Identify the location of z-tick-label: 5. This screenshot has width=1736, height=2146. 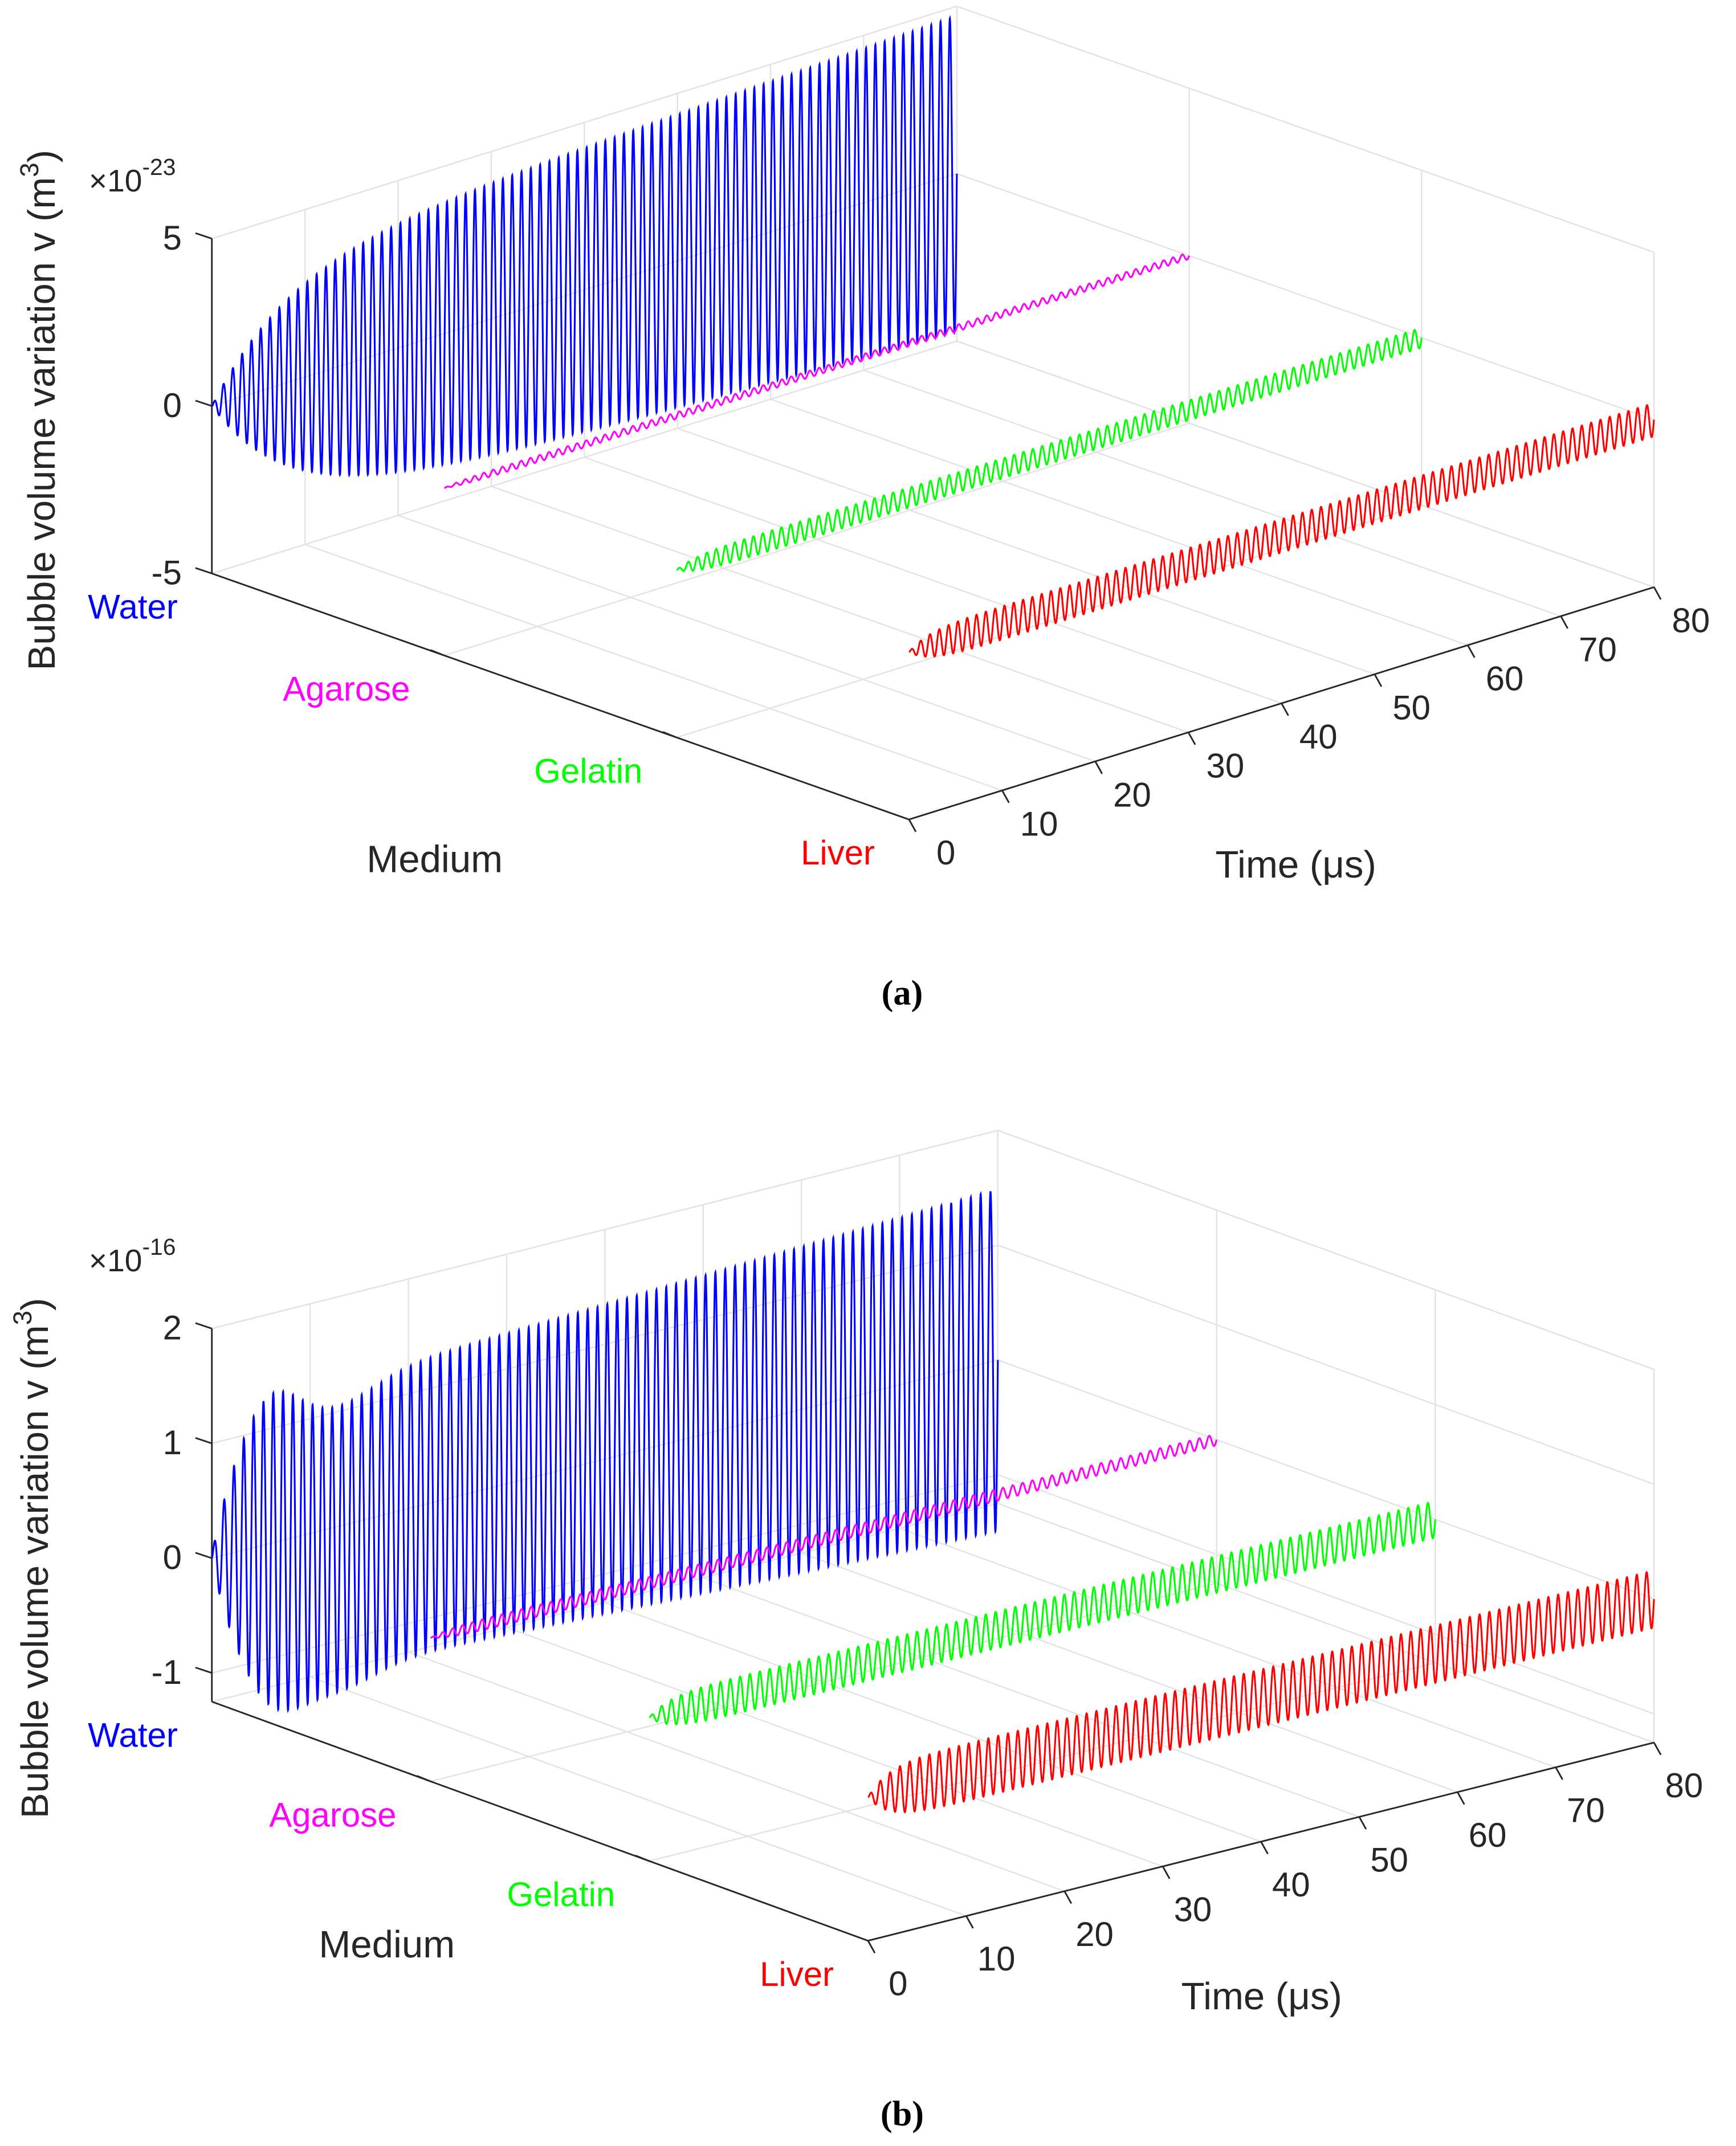
(172, 238).